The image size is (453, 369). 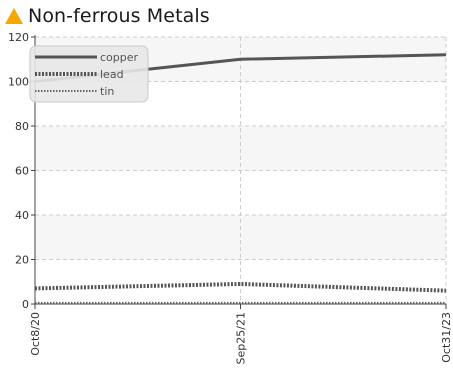 I want to click on y-tick-label: 40, so click(x=22, y=215).